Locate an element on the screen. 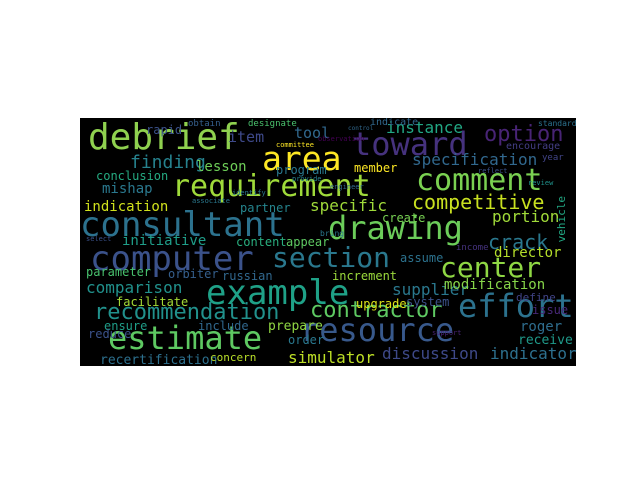  cloud-word: system is located at coordinates (428, 302).